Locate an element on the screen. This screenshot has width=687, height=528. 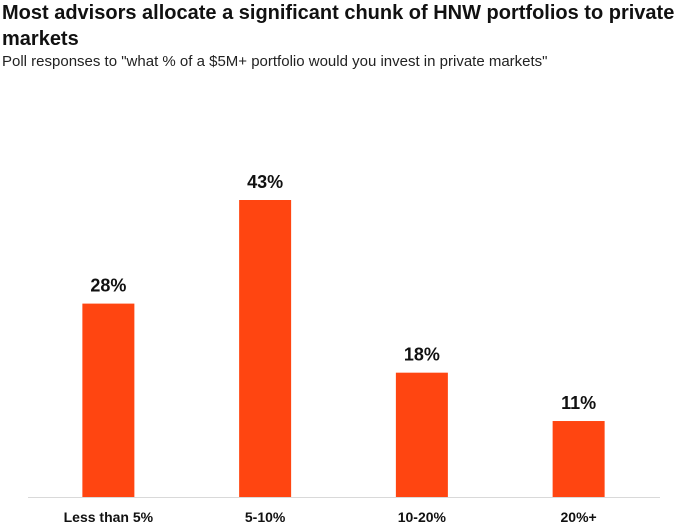
category-tick-label: 10-20% is located at coordinates (422, 517).